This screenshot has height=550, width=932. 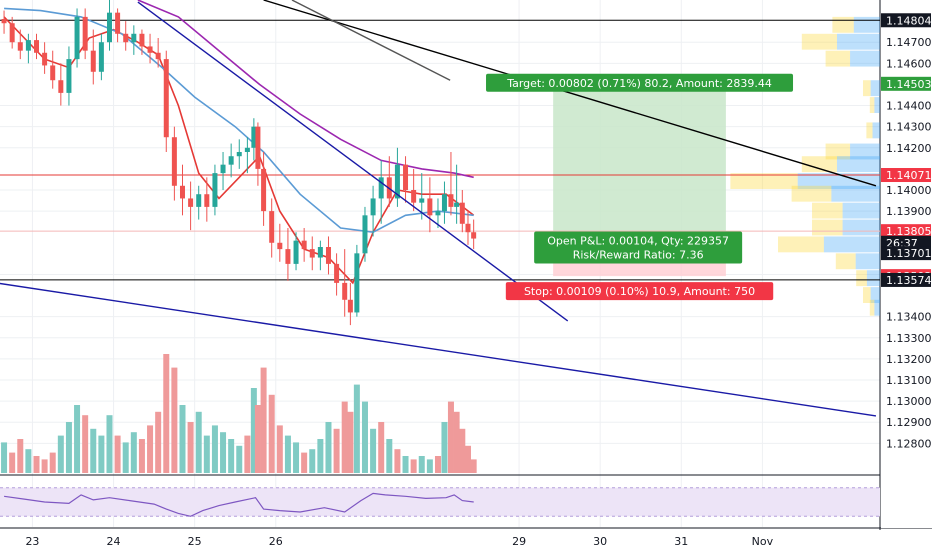 I want to click on price-tick-label: 1.14000, so click(x=909, y=190).